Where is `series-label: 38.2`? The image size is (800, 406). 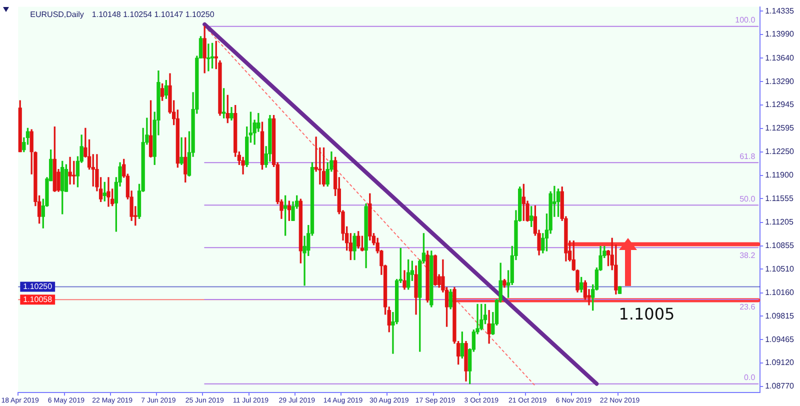 series-label: 38.2 is located at coordinates (748, 255).